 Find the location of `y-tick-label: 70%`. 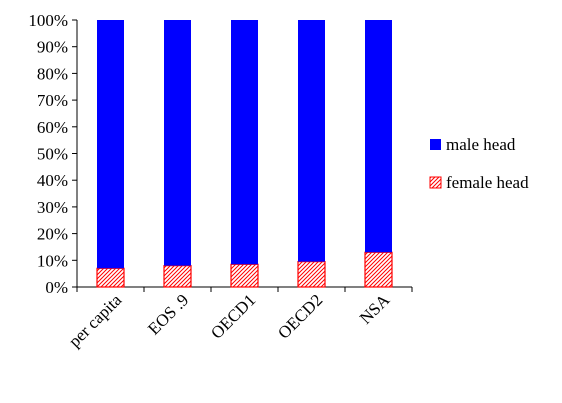

y-tick-label: 70% is located at coordinates (52, 100).